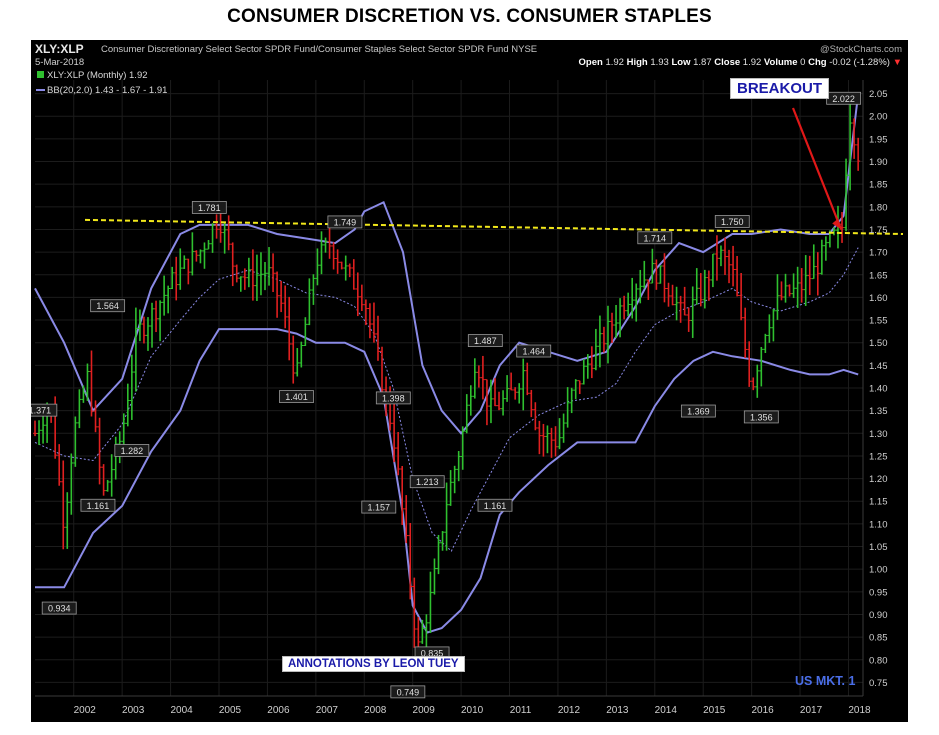  Describe the element at coordinates (859, 710) in the screenshot. I see `x-tick-label: 2018` at that location.